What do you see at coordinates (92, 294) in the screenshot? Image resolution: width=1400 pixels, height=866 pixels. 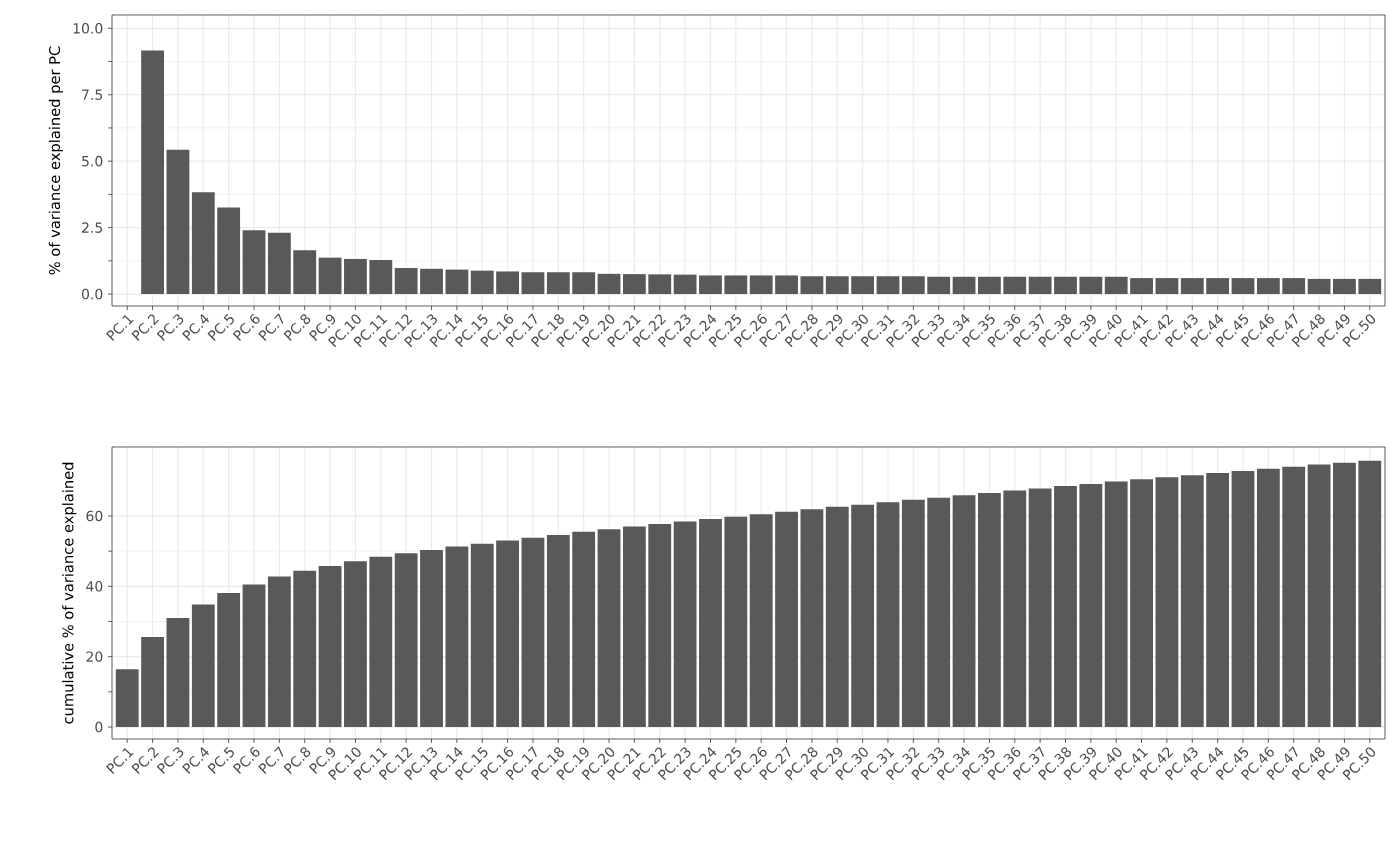 I see `y-tick-label: 0.0` at bounding box center [92, 294].